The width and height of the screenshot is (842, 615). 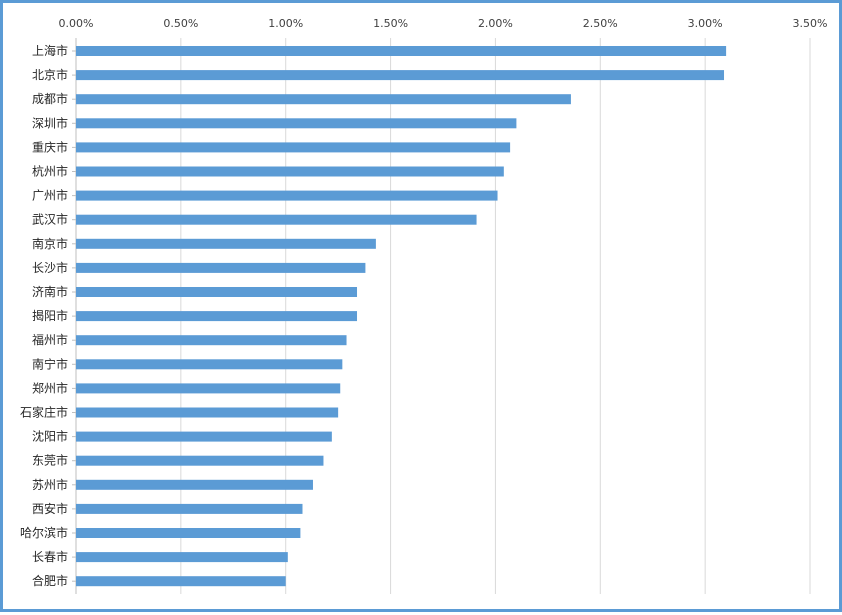 I want to click on category-label: 郑州市, so click(x=50, y=387).